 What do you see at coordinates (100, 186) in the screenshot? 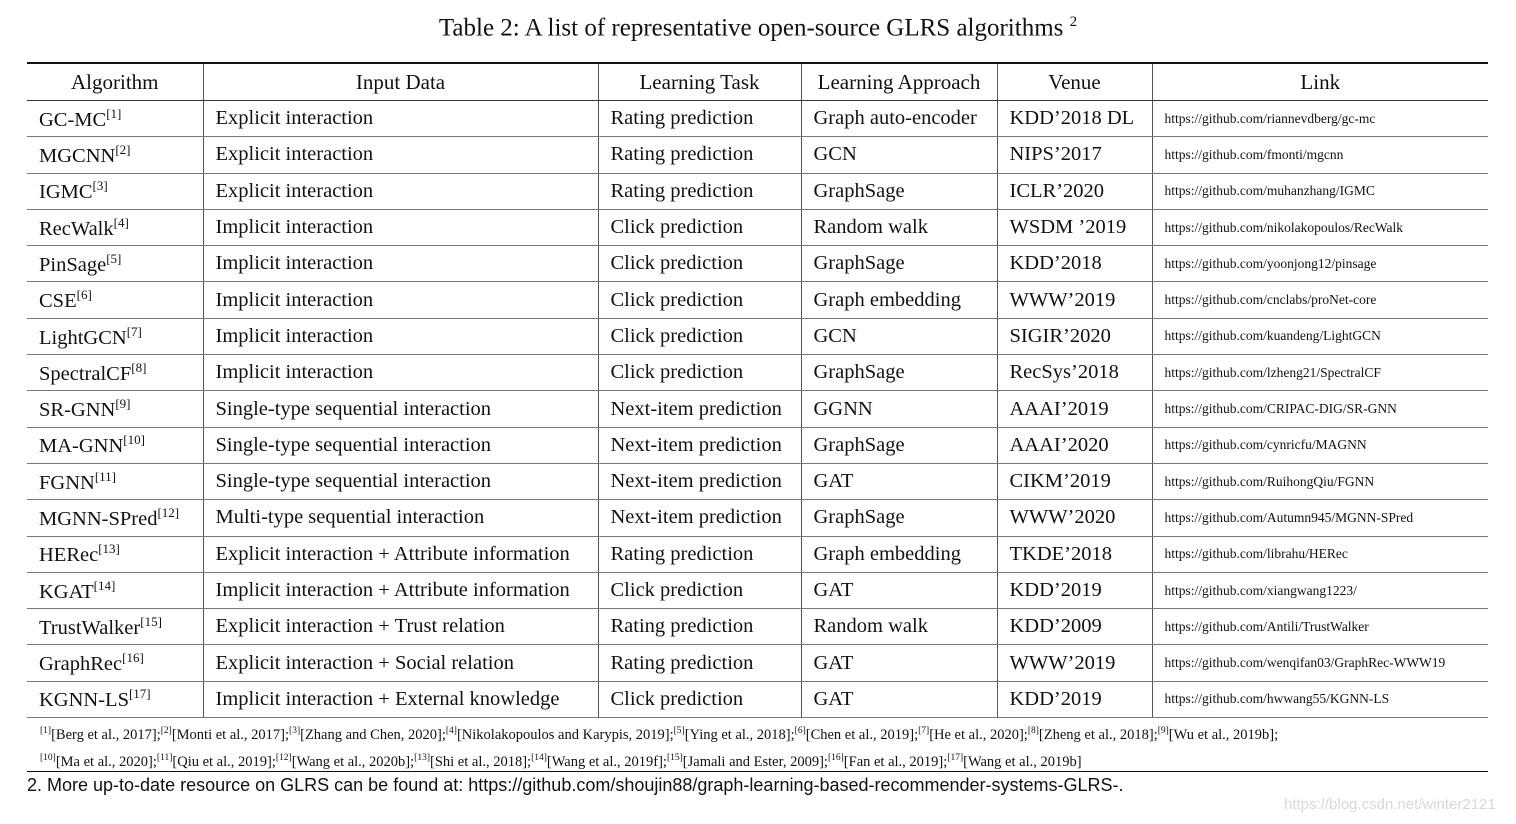
I see `reference-mark: [3]` at bounding box center [100, 186].